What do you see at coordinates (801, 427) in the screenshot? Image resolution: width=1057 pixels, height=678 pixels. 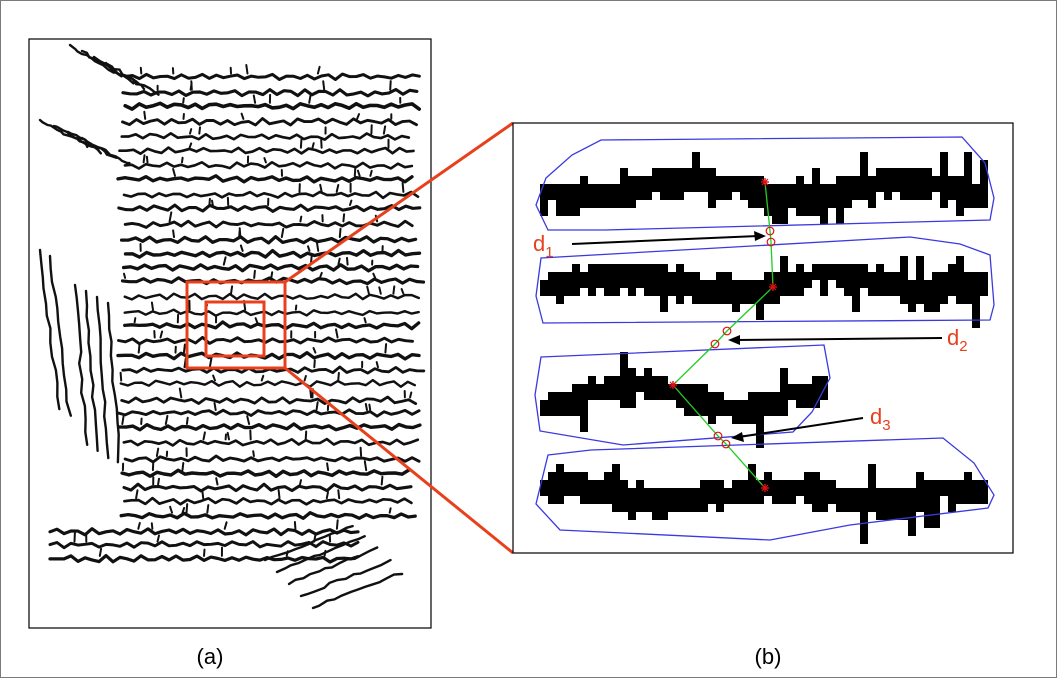 I see `arrow-d3-shaft` at bounding box center [801, 427].